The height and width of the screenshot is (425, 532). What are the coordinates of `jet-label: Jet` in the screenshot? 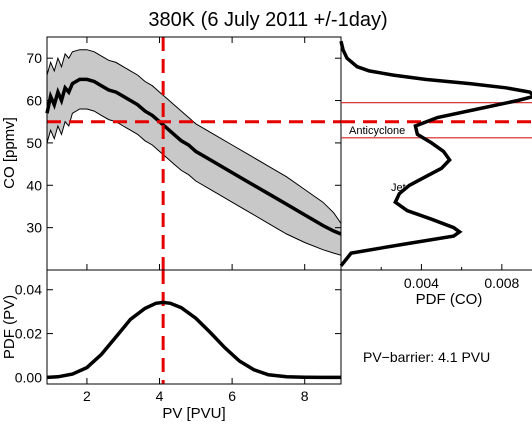 It's located at (398, 188).